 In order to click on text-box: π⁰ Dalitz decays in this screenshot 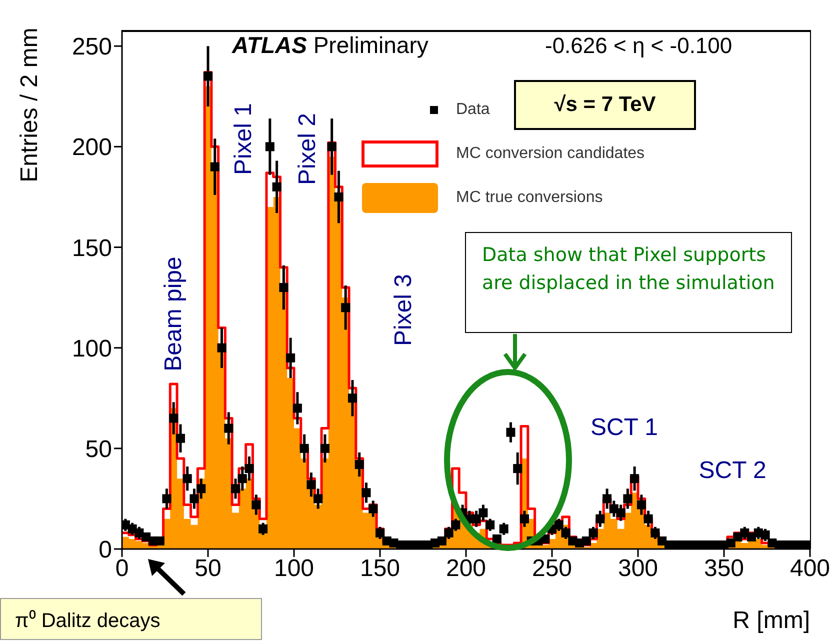, I will do `click(131, 619)`.